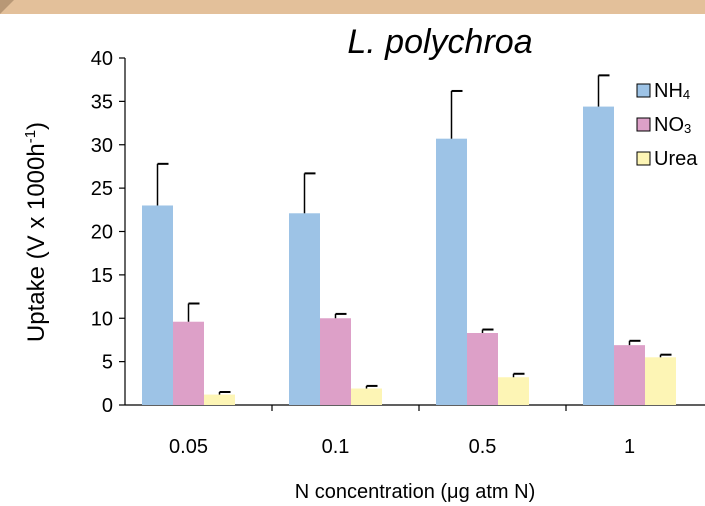  Describe the element at coordinates (188, 363) in the screenshot. I see `bar-NO3-0.05` at that location.